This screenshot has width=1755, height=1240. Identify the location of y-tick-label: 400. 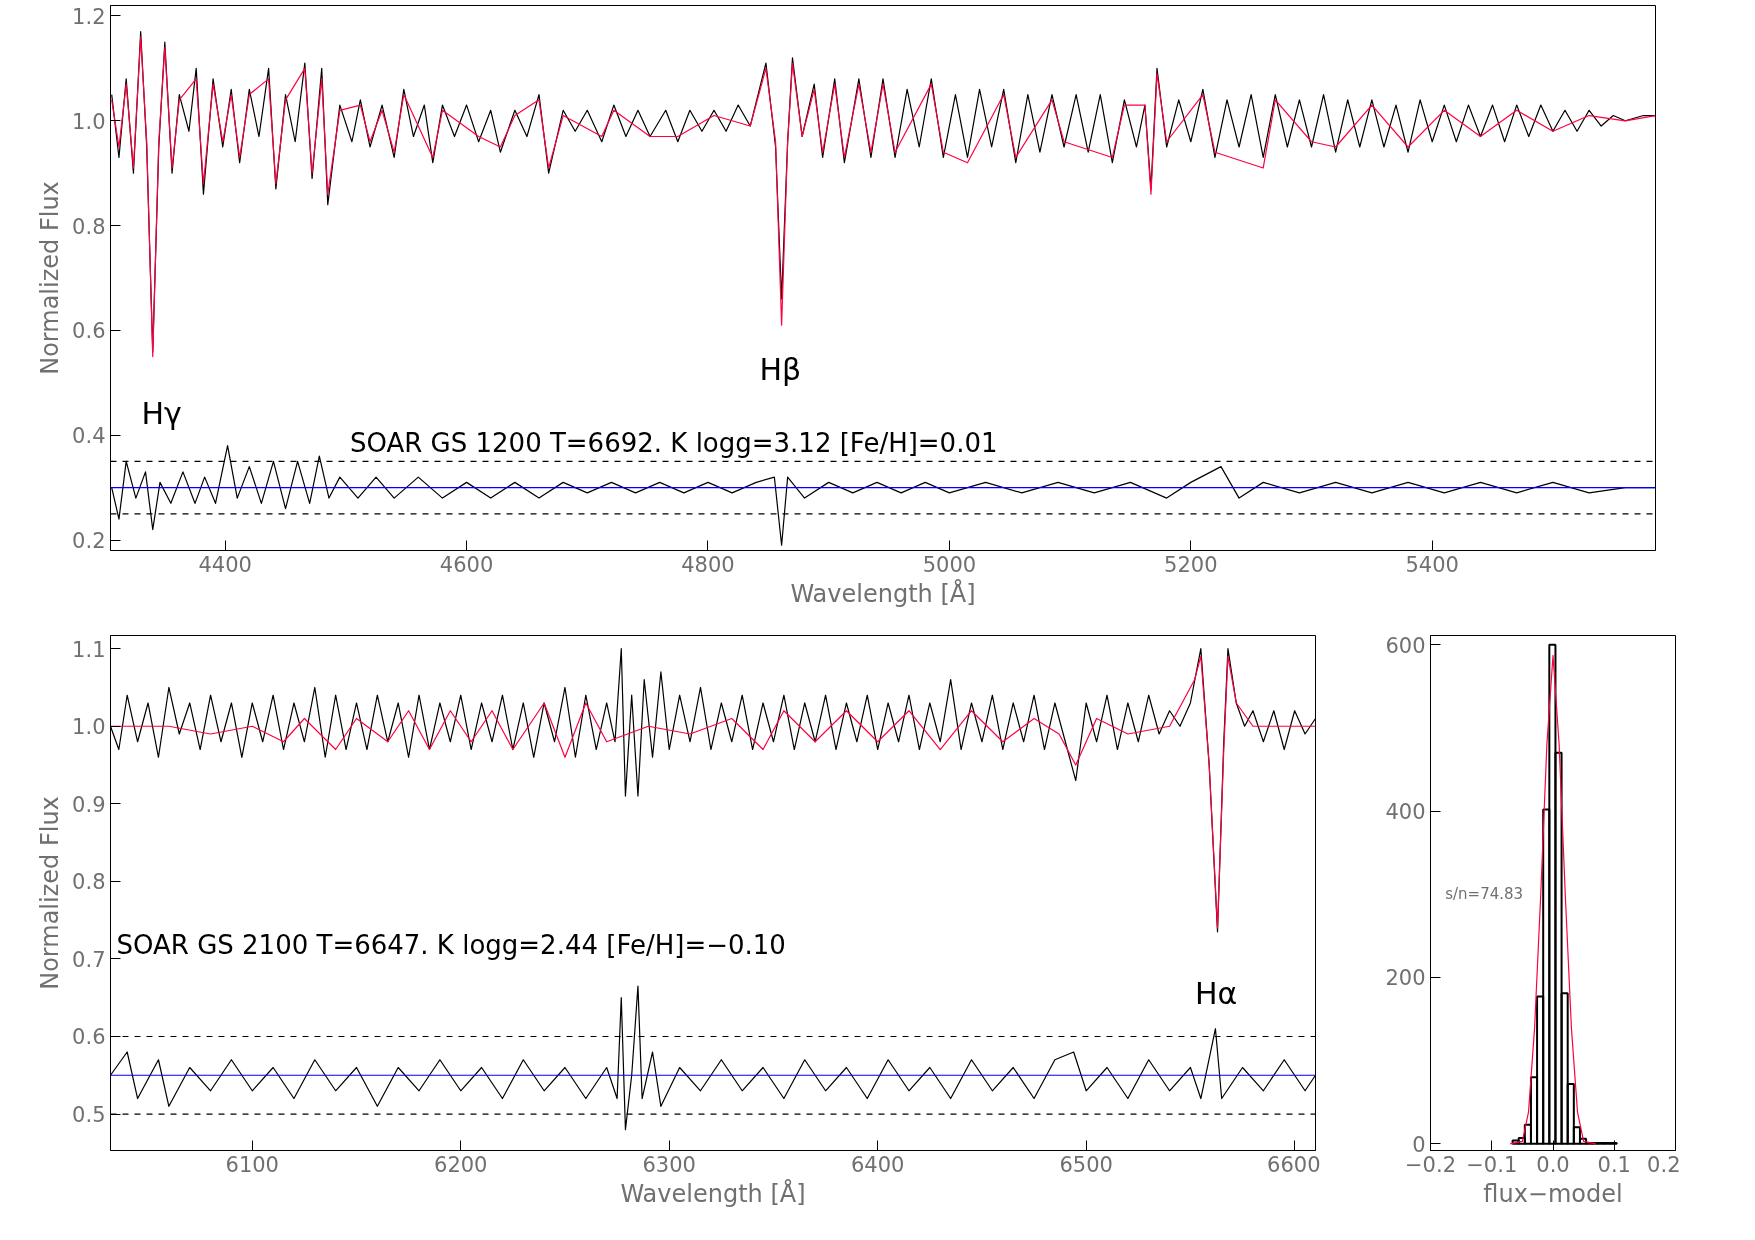
(1405, 812).